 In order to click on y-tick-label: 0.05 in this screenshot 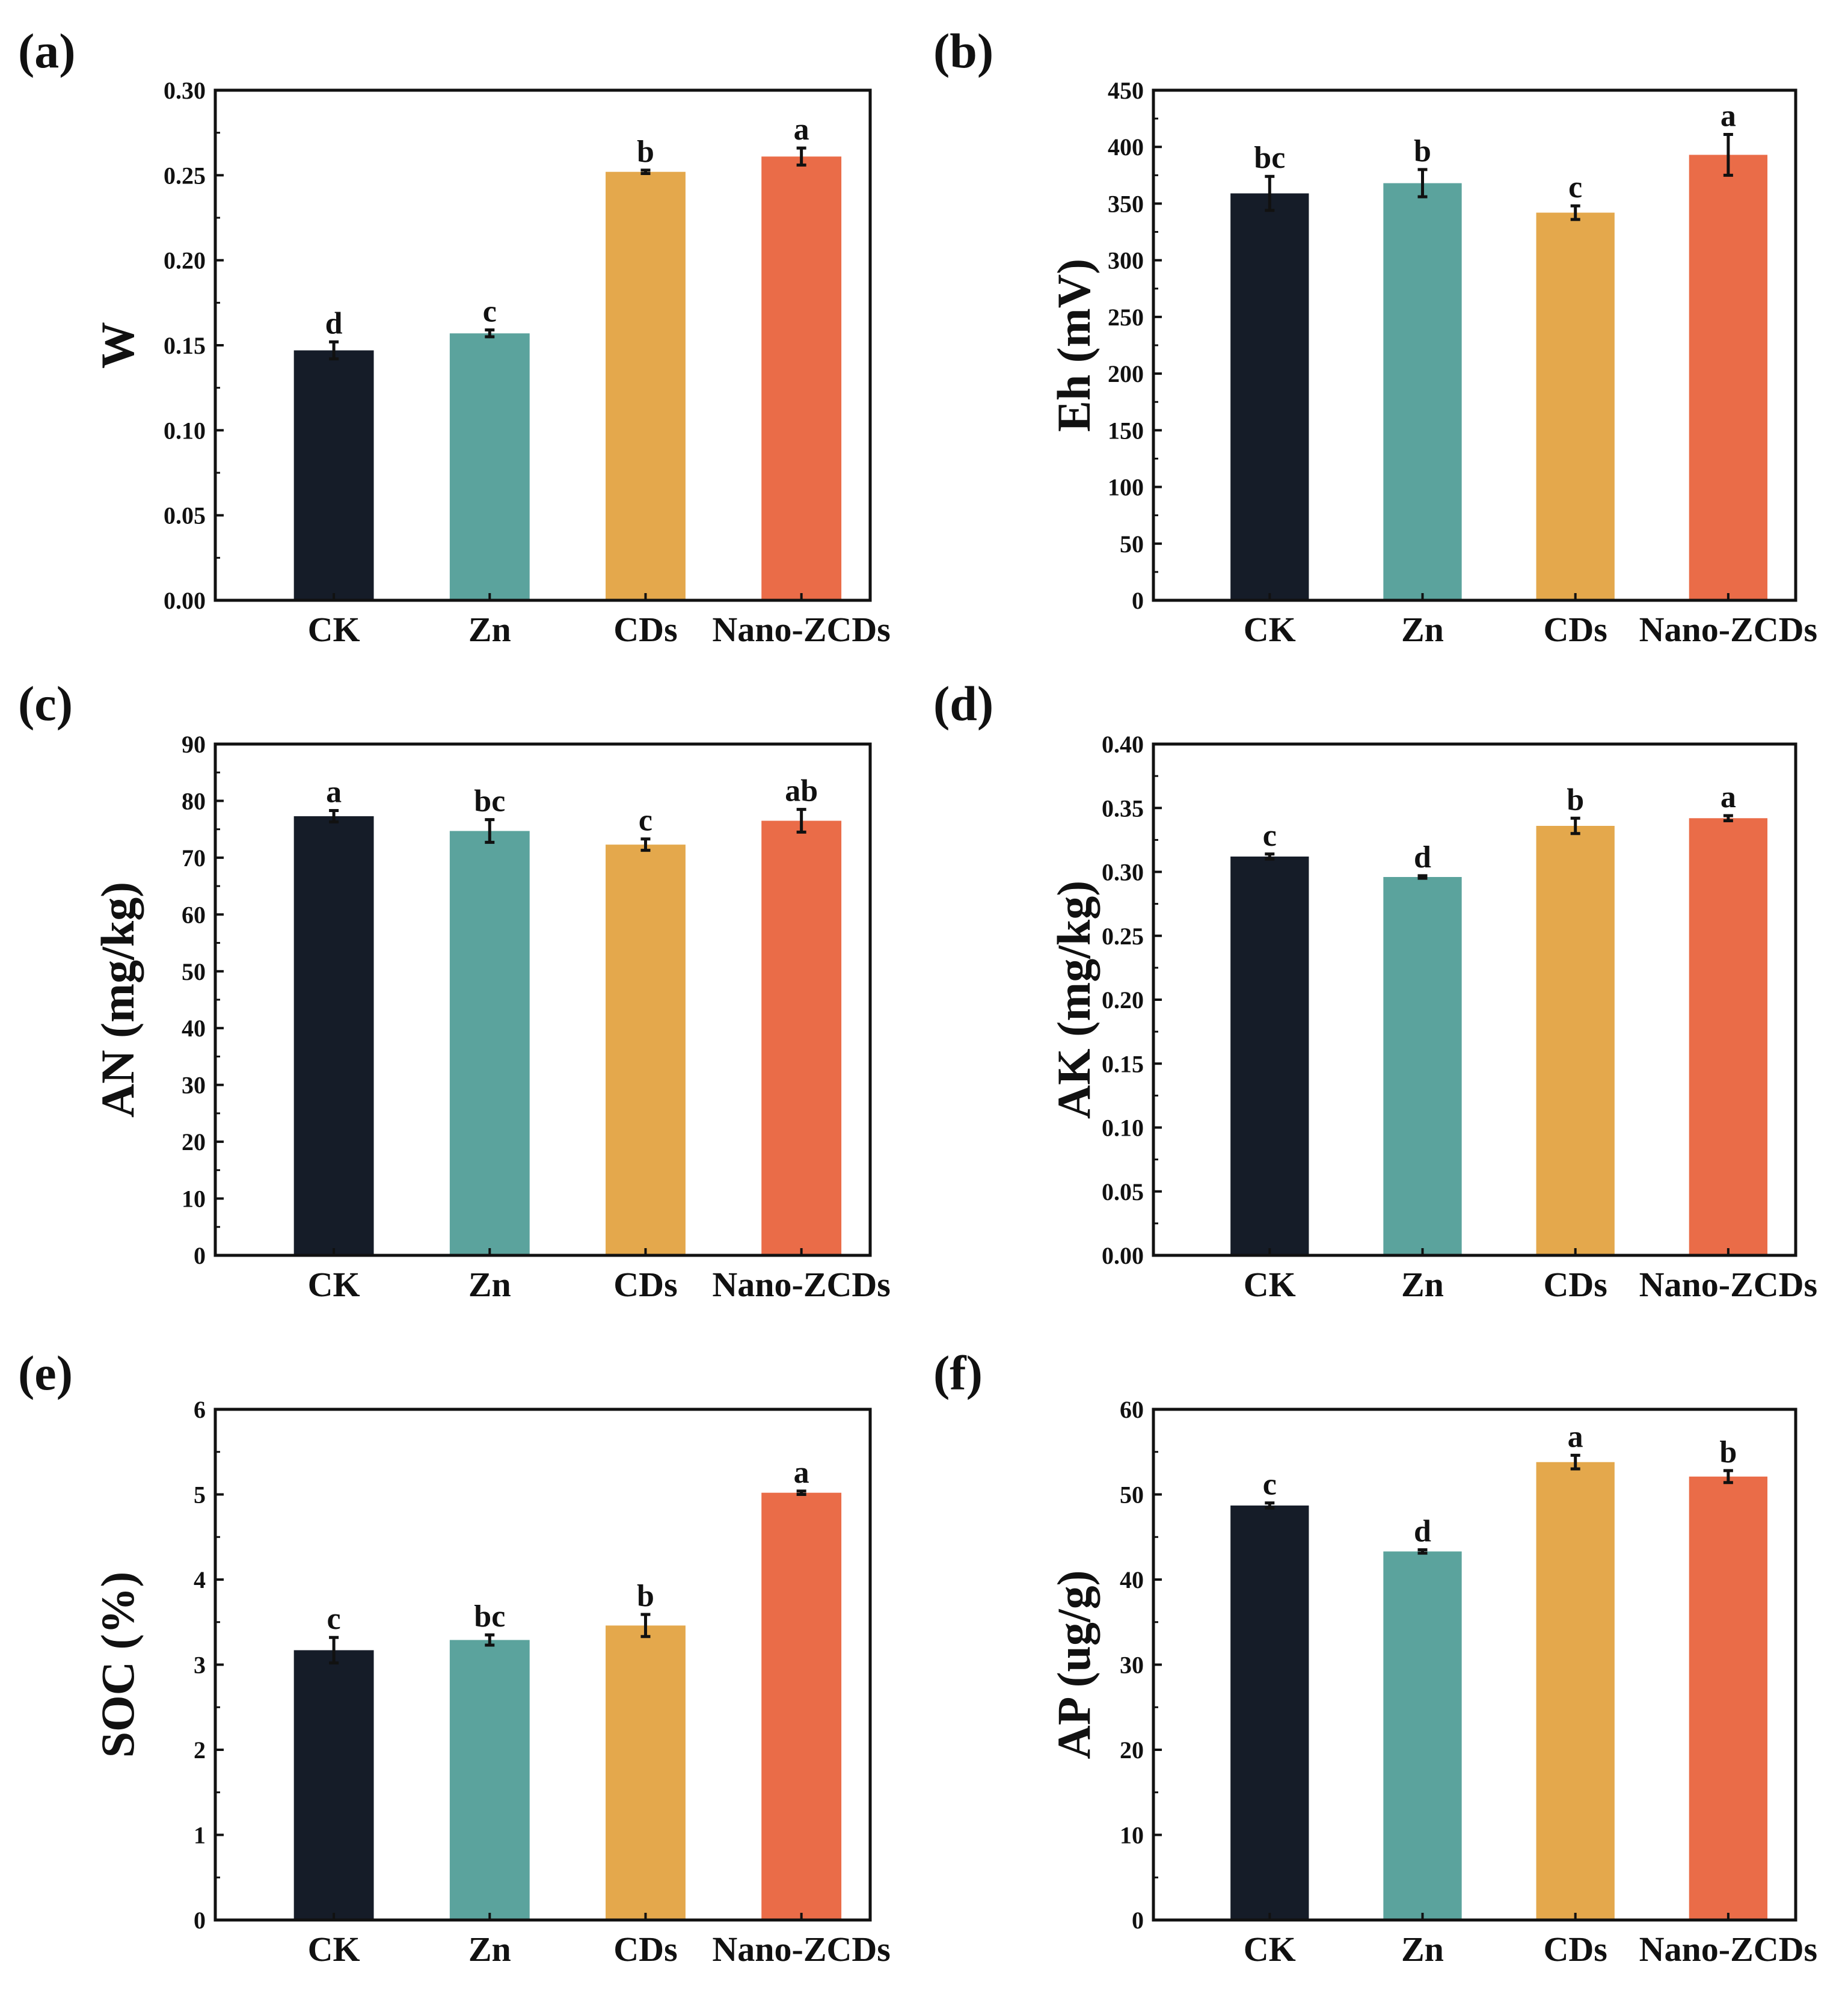, I will do `click(1123, 1191)`.